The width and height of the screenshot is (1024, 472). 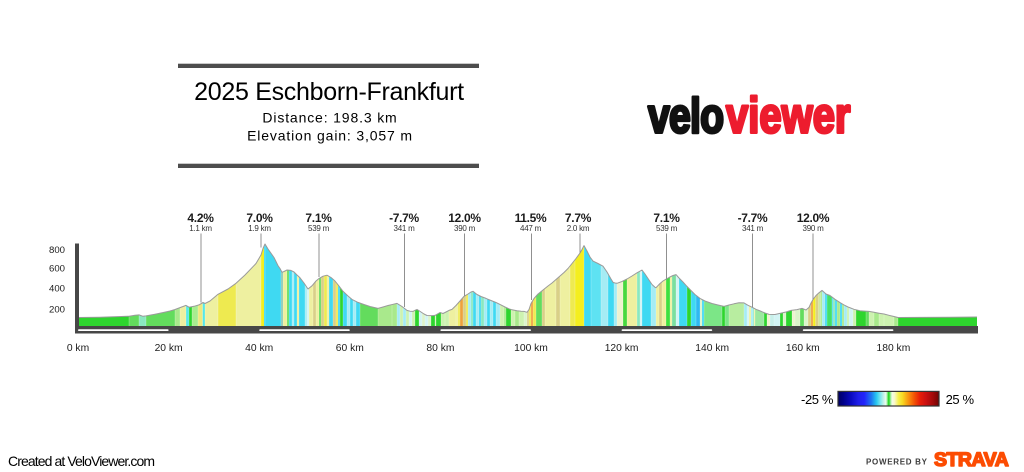 What do you see at coordinates (57, 250) in the screenshot?
I see `svg-text: 800` at bounding box center [57, 250].